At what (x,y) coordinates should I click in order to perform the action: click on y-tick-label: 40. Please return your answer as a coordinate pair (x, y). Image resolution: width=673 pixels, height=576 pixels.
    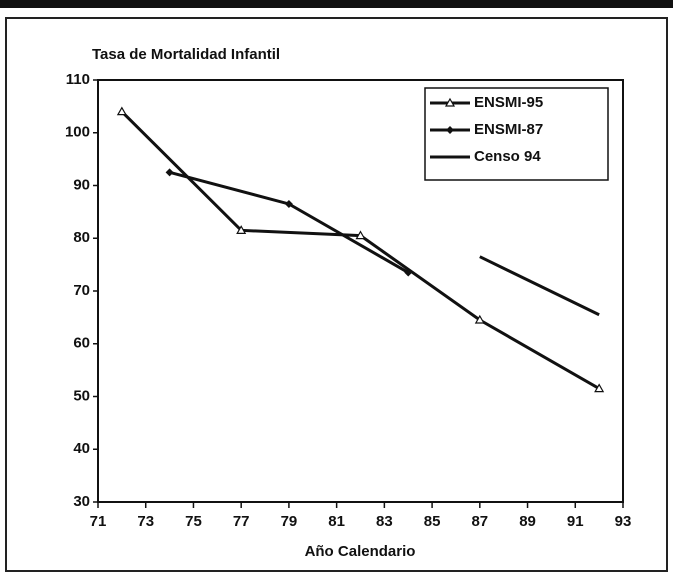
    Looking at the image, I should click on (81, 448).